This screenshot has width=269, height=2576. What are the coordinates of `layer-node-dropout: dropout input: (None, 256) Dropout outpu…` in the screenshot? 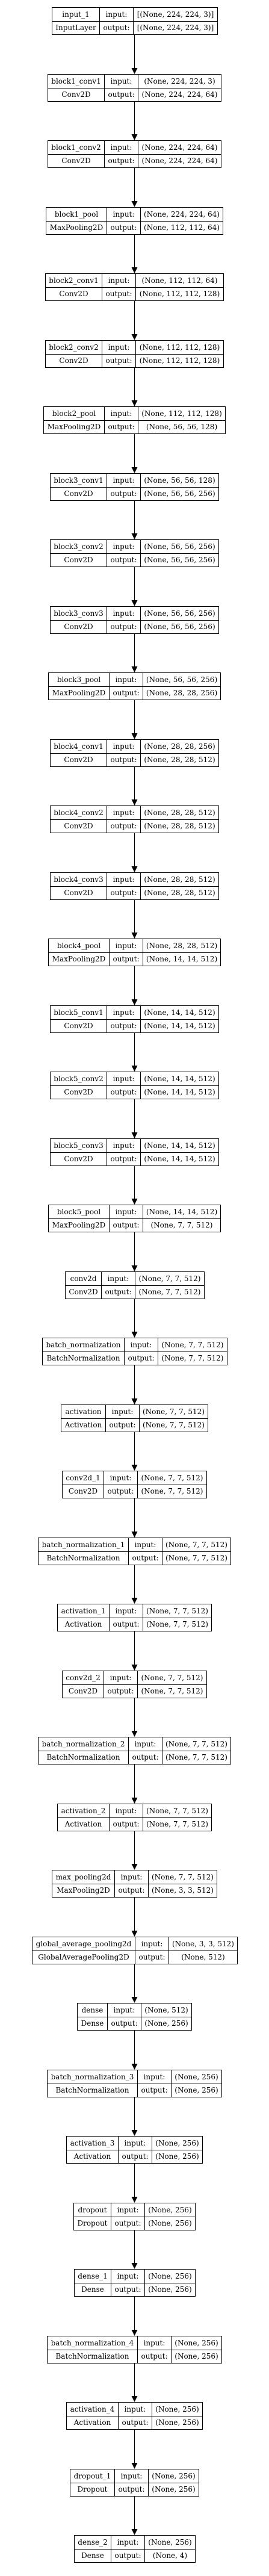 It's located at (134, 2216).